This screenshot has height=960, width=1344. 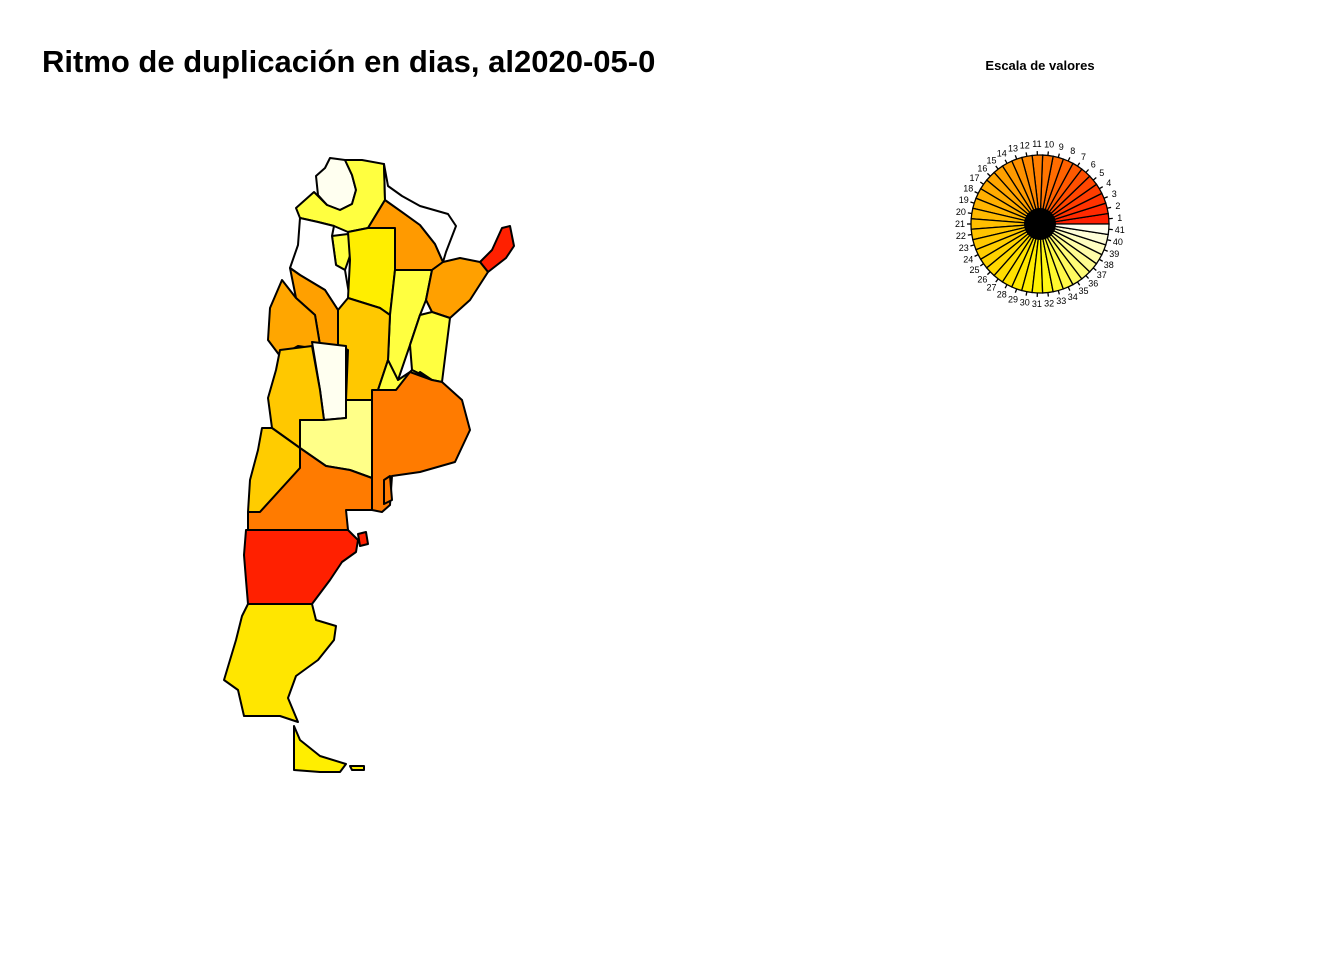 What do you see at coordinates (964, 248) in the screenshot?
I see `wheel-label-23: 23` at bounding box center [964, 248].